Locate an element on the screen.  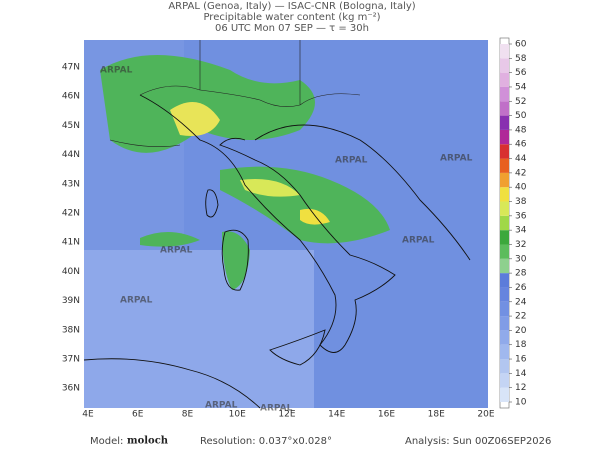
lon-label: 14E is located at coordinates (336, 415).